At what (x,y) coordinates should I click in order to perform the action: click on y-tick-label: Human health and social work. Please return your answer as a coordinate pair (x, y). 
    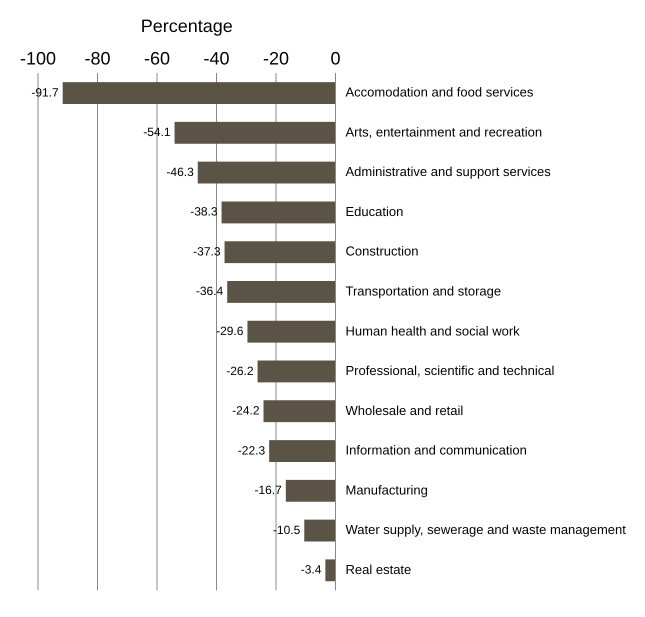
    Looking at the image, I should click on (433, 330).